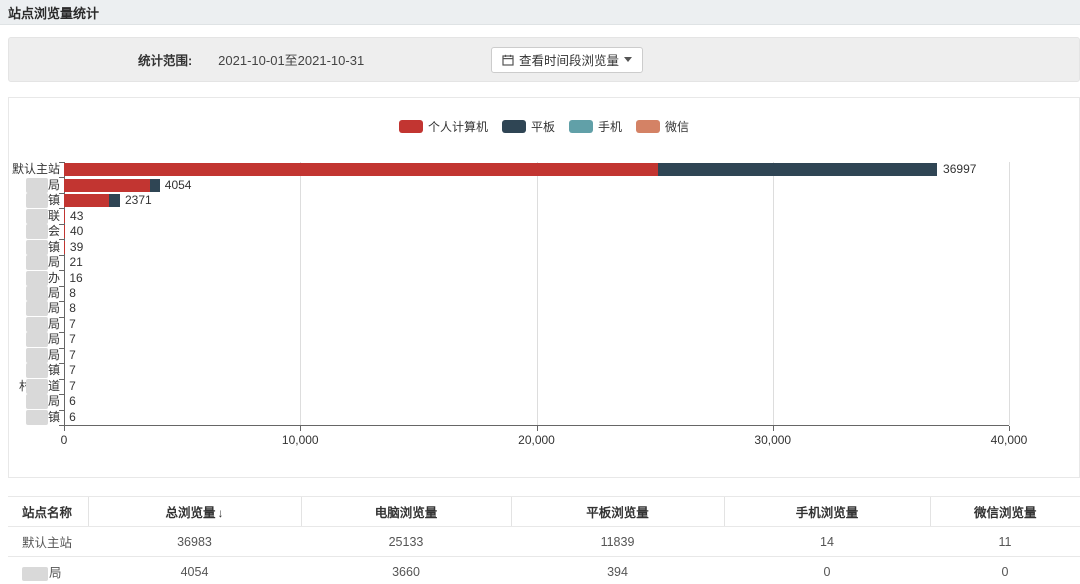 This screenshot has width=1080, height=584. I want to click on phone-views-cell: 14, so click(827, 541).